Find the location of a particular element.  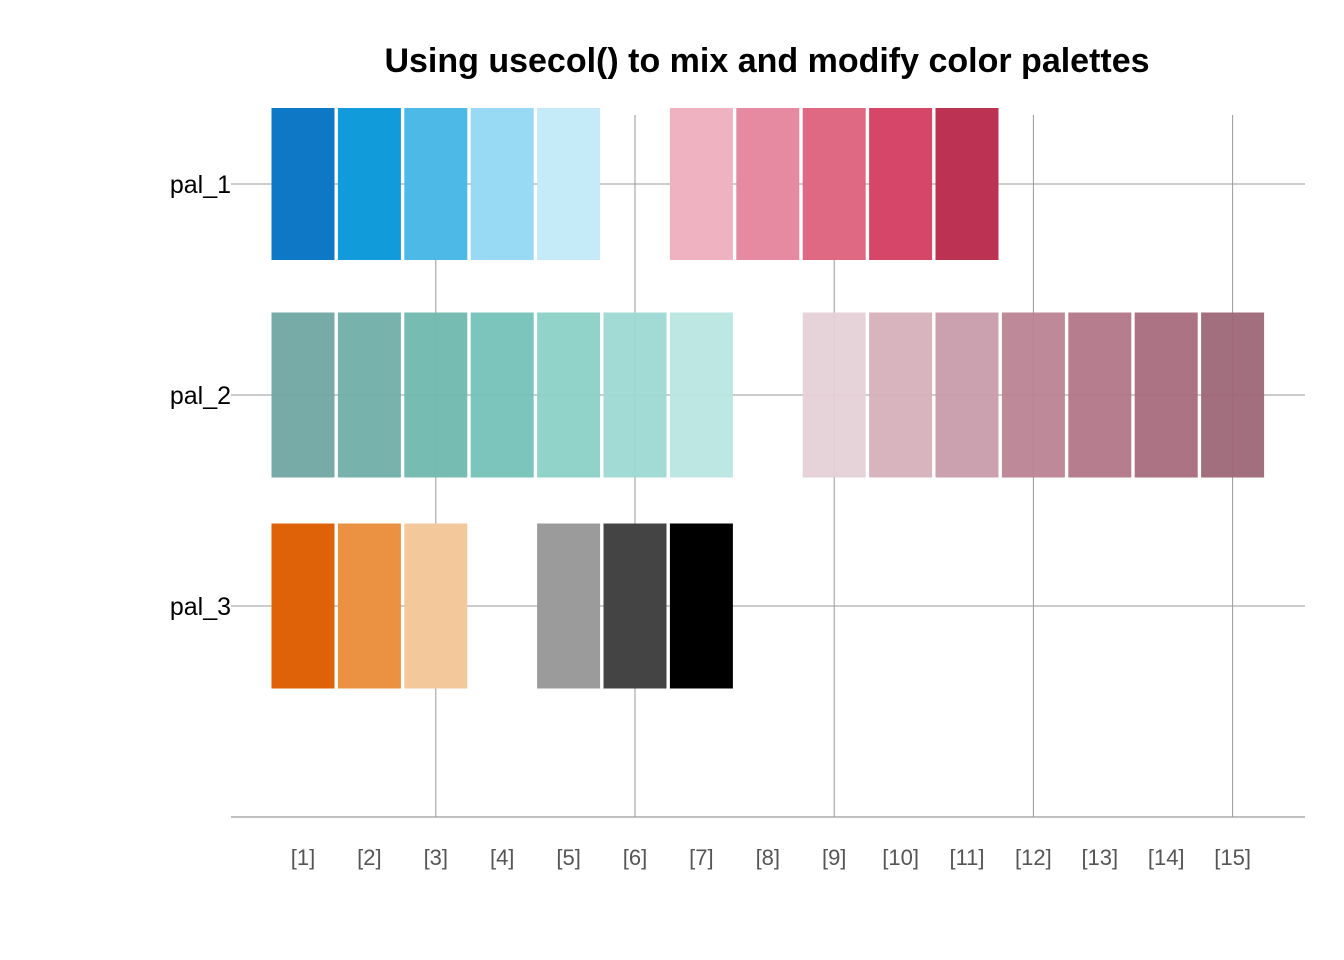

y-label-pal_2: pal_2 is located at coordinates (200, 396).